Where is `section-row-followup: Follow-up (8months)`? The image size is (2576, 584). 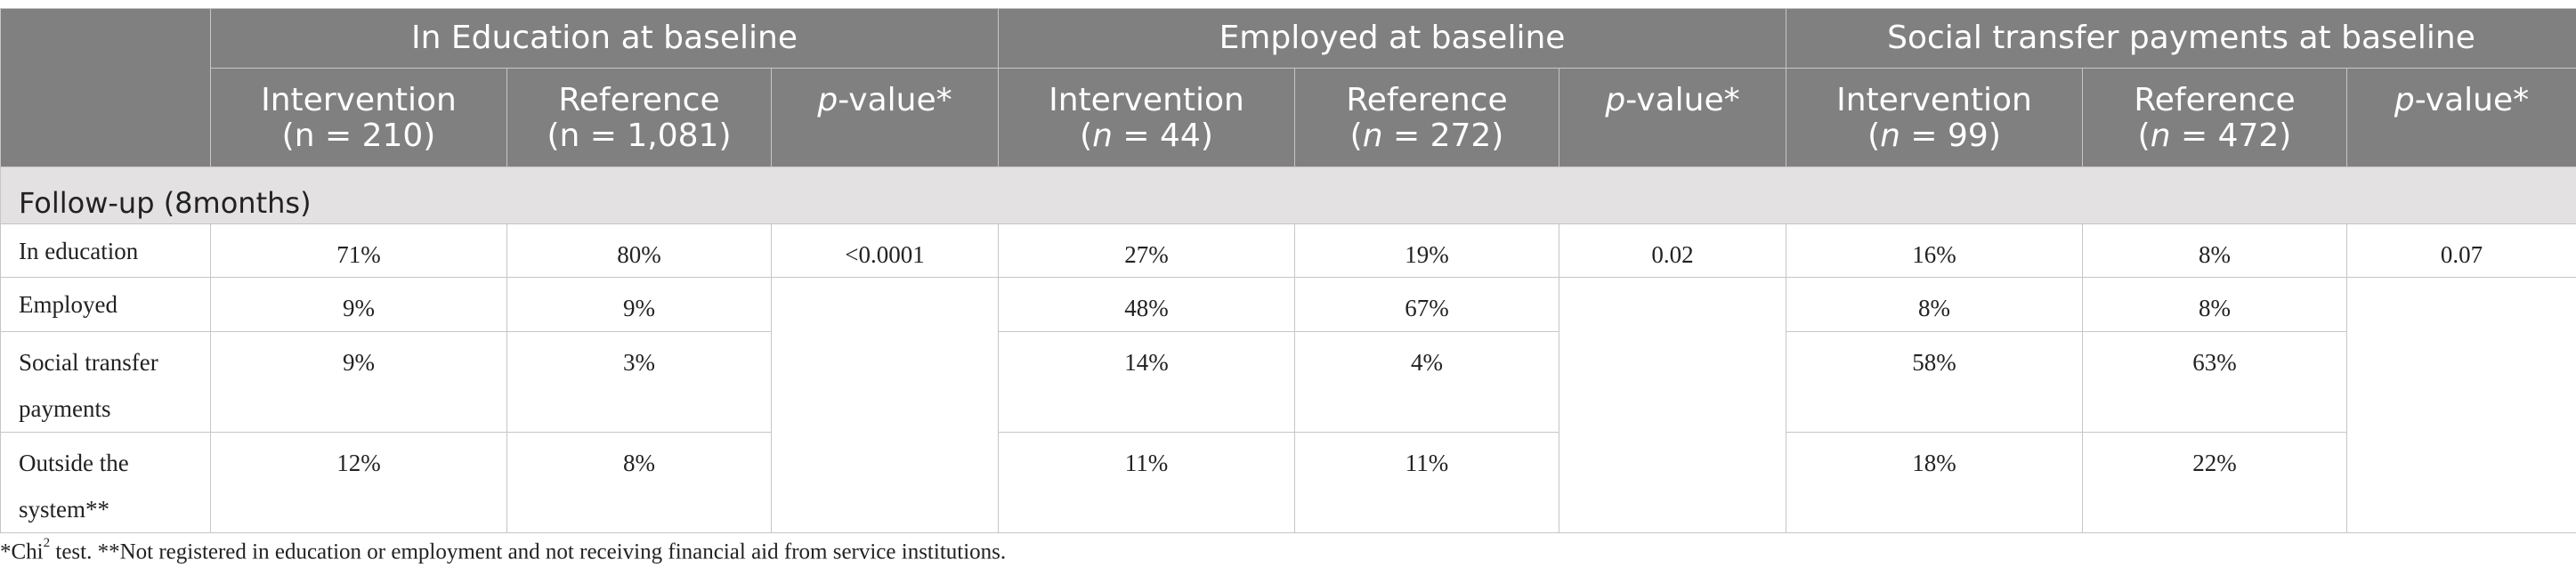
section-row-followup: Follow-up (8months) is located at coordinates (1288, 195).